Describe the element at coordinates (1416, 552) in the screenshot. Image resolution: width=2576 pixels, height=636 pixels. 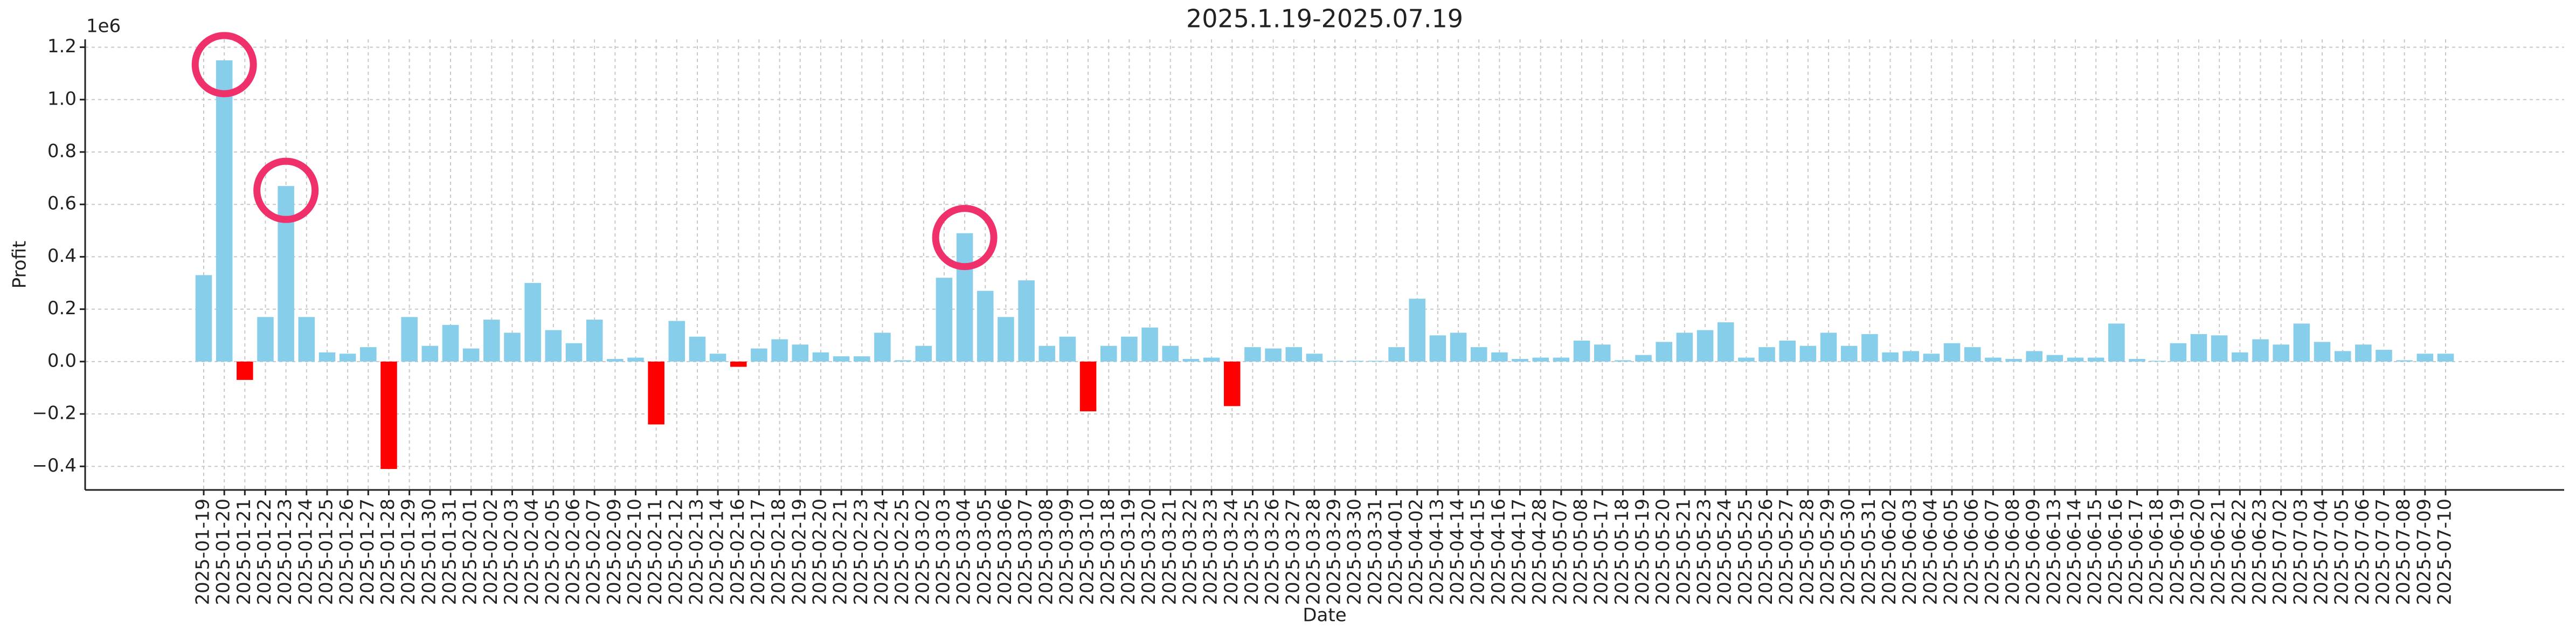
I see `x-tick-label: 2025-04-02` at that location.